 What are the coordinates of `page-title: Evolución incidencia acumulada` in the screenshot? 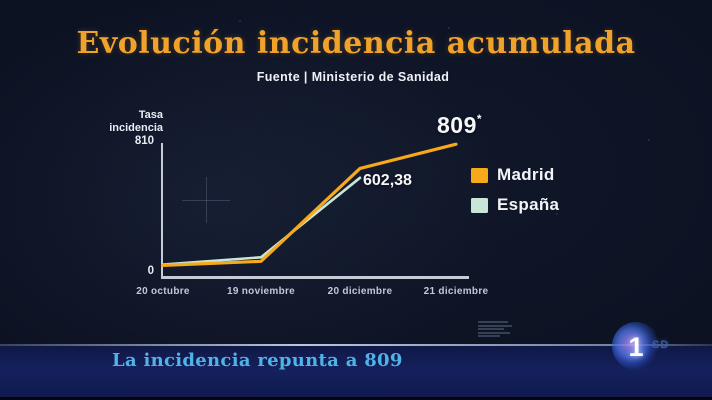 It's located at (356, 43).